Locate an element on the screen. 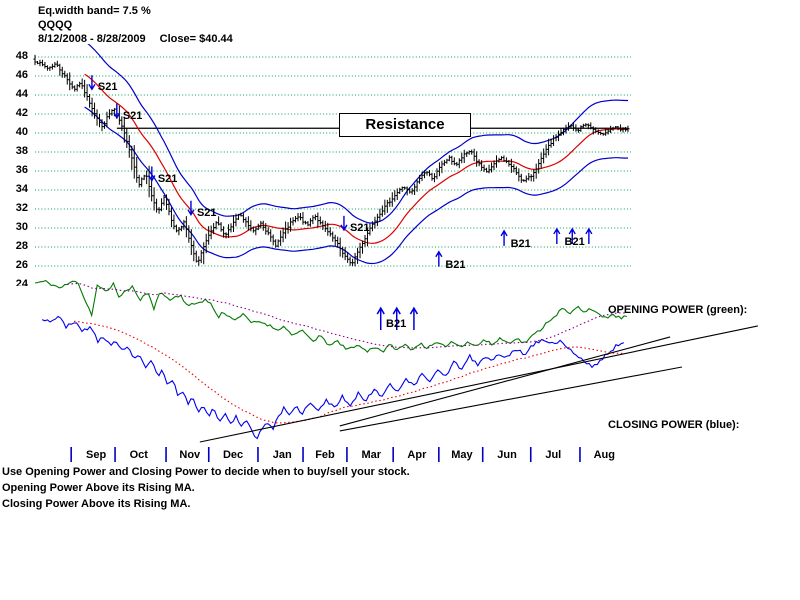 Image resolution: width=800 pixels, height=600 pixels. month-label: Nov is located at coordinates (190, 455).